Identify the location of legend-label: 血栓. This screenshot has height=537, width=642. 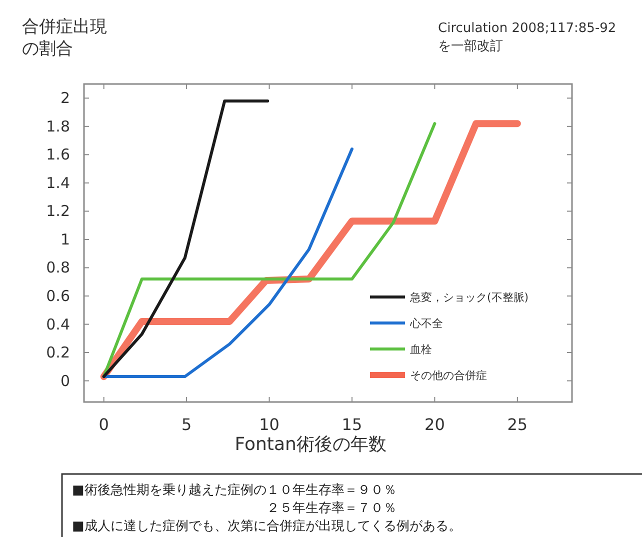
(421, 349).